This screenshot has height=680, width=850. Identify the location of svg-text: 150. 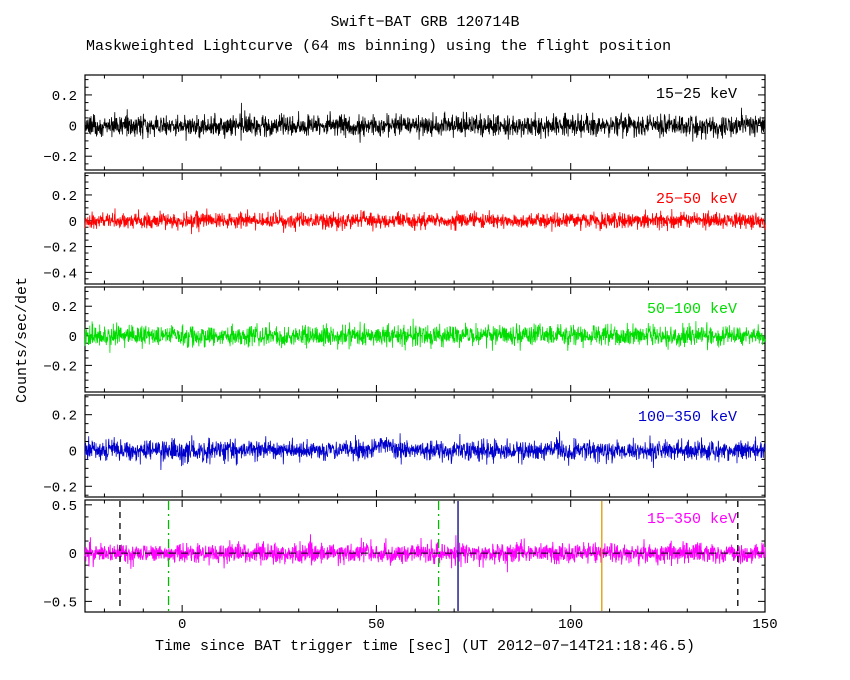
(764, 625).